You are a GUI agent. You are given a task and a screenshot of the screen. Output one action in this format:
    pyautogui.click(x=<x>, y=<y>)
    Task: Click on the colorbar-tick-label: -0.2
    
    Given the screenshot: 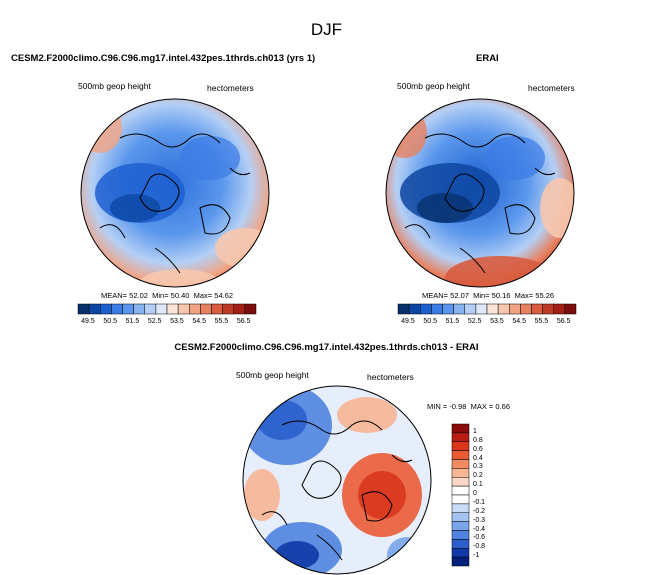 What is the action you would take?
    pyautogui.click(x=479, y=511)
    